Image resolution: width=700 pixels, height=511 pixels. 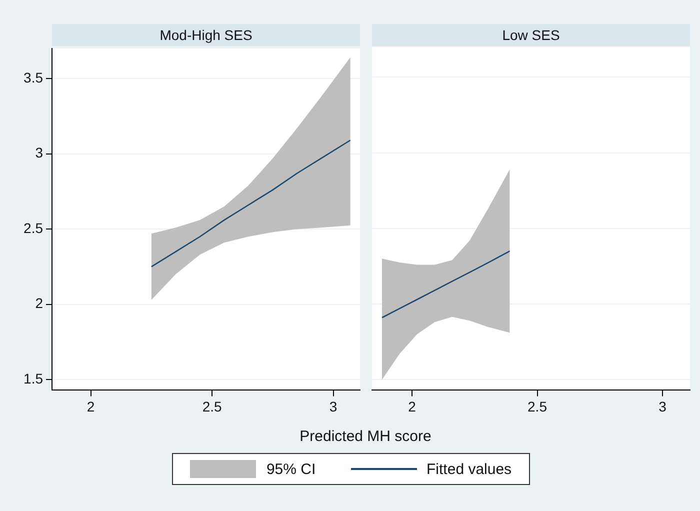 What do you see at coordinates (34, 77) in the screenshot?
I see `y-tick-label: 3.5` at bounding box center [34, 77].